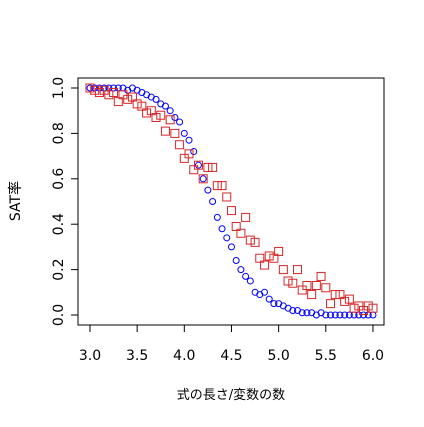 The image size is (424, 427). Describe the element at coordinates (231, 395) in the screenshot. I see `x-axis-label: 式の長さ/変数の数` at that location.